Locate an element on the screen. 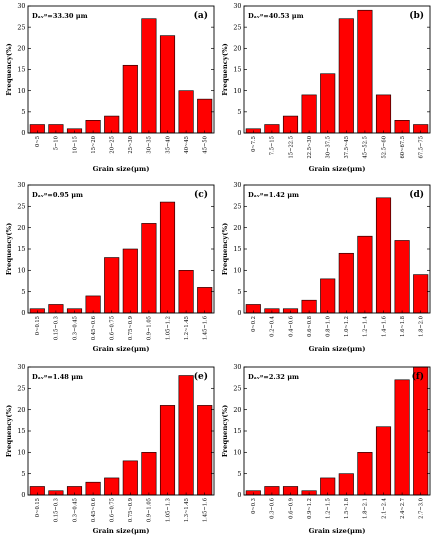 The height and width of the screenshot is (550, 437). average-diameter-label: Dₐᵥᵍ=2.32 μm is located at coordinates (273, 377).